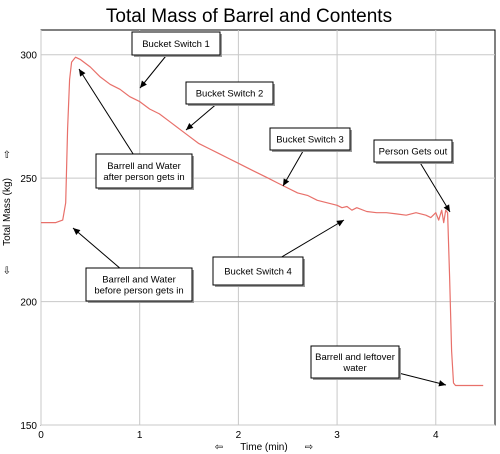 The width and height of the screenshot is (500, 454). Describe the element at coordinates (176, 60) in the screenshot. I see `annotation-callout: Bucket Switch 1` at that location.